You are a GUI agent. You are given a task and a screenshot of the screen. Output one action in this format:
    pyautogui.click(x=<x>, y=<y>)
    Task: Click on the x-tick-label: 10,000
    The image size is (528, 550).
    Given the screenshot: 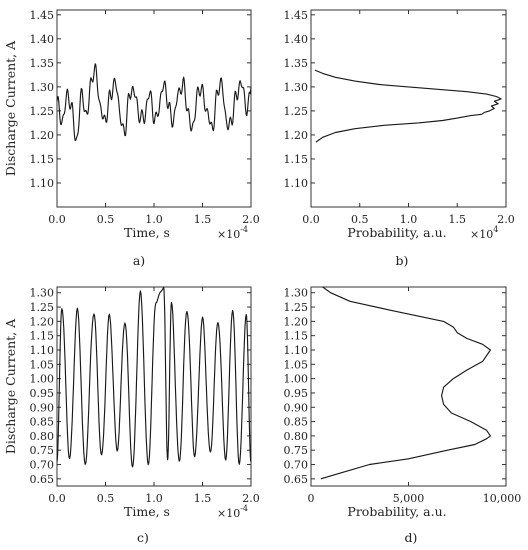 What is the action you would take?
    pyautogui.click(x=502, y=498)
    